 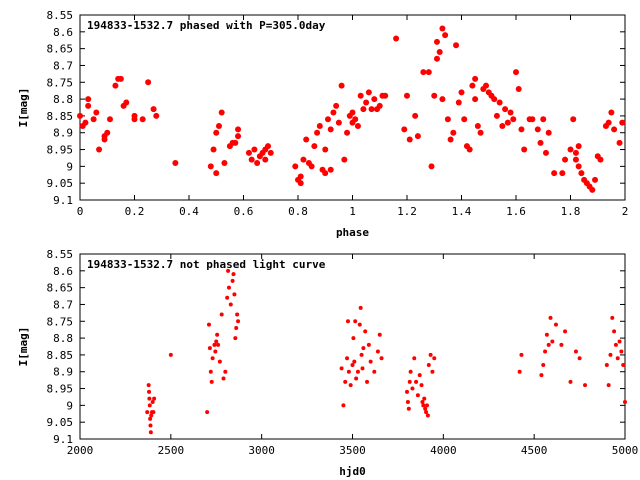 I want to click on y-tick-label: 8.75, so click(x=60, y=82).